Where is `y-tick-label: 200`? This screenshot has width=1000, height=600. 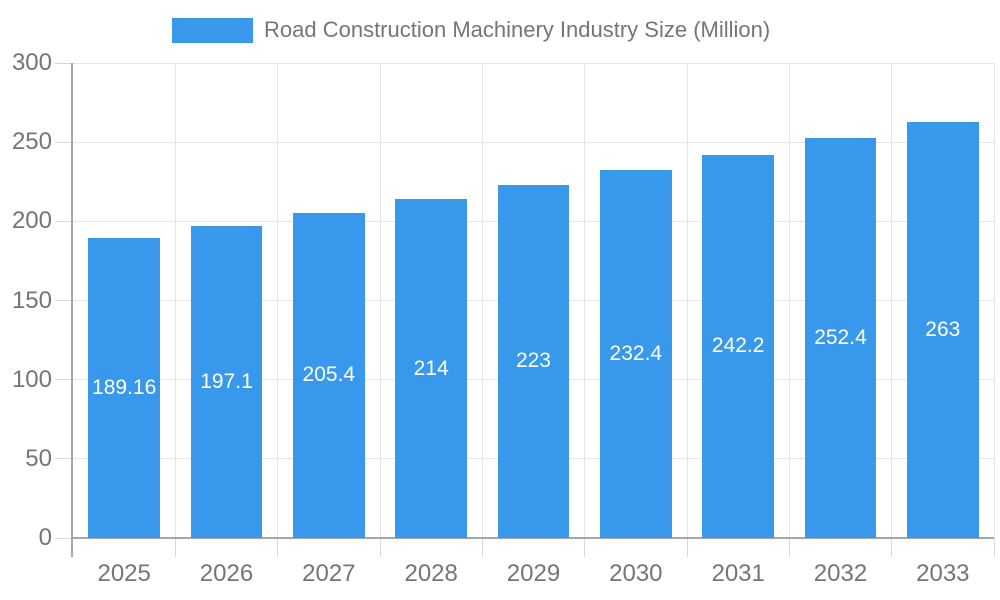 y-tick-label: 200 is located at coordinates (31, 221).